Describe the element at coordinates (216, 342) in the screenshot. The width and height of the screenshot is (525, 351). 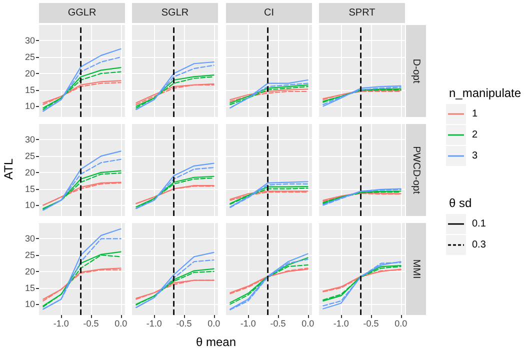
I see `x-axis-title: θ mean` at that location.